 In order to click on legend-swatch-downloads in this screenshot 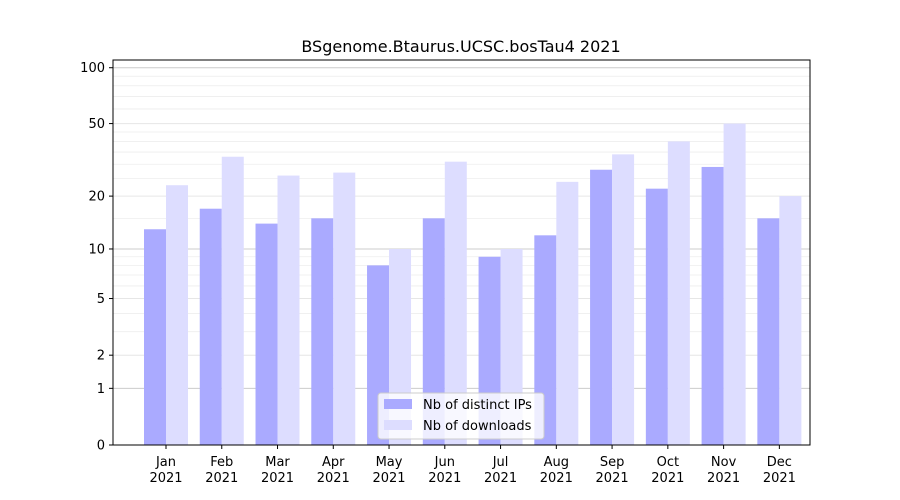, I will do `click(398, 425)`.